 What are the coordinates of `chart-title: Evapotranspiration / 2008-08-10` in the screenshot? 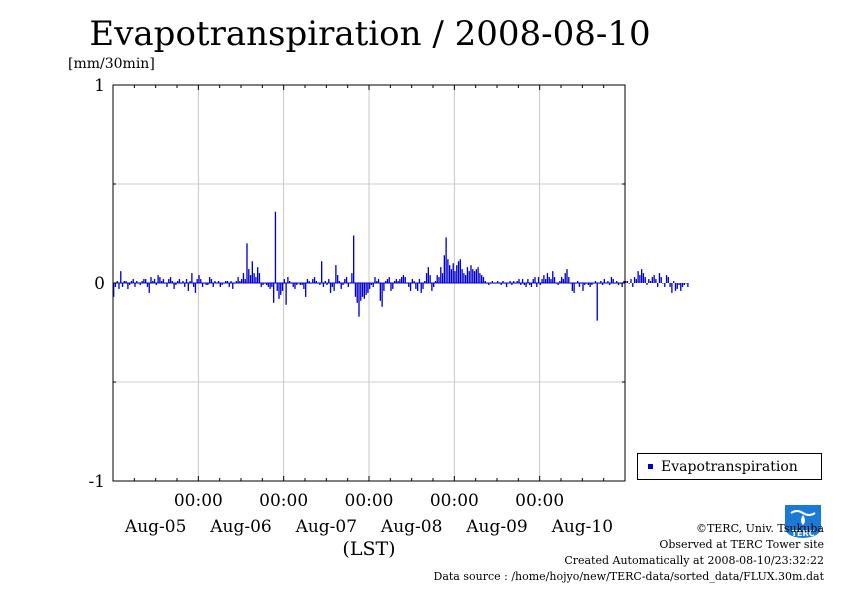 It's located at (370, 34).